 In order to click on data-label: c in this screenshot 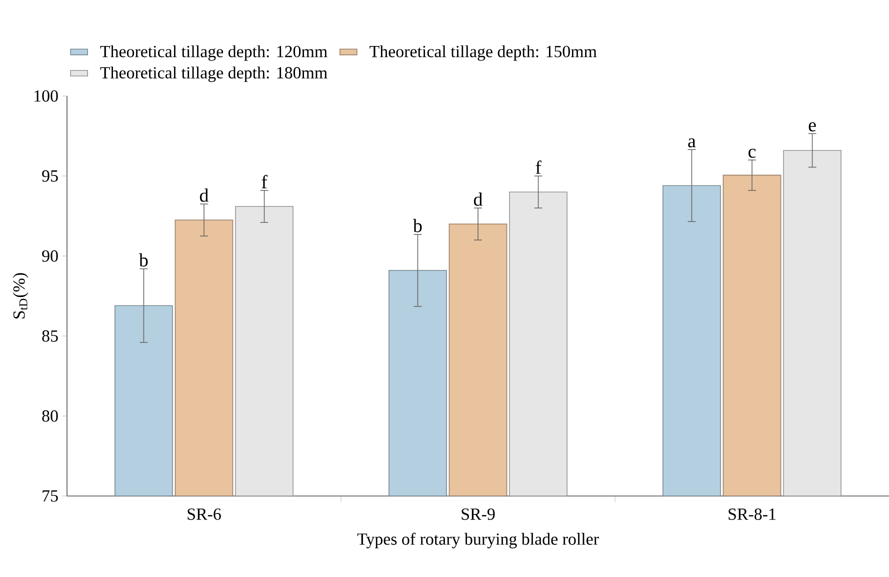, I will do `click(752, 153)`.